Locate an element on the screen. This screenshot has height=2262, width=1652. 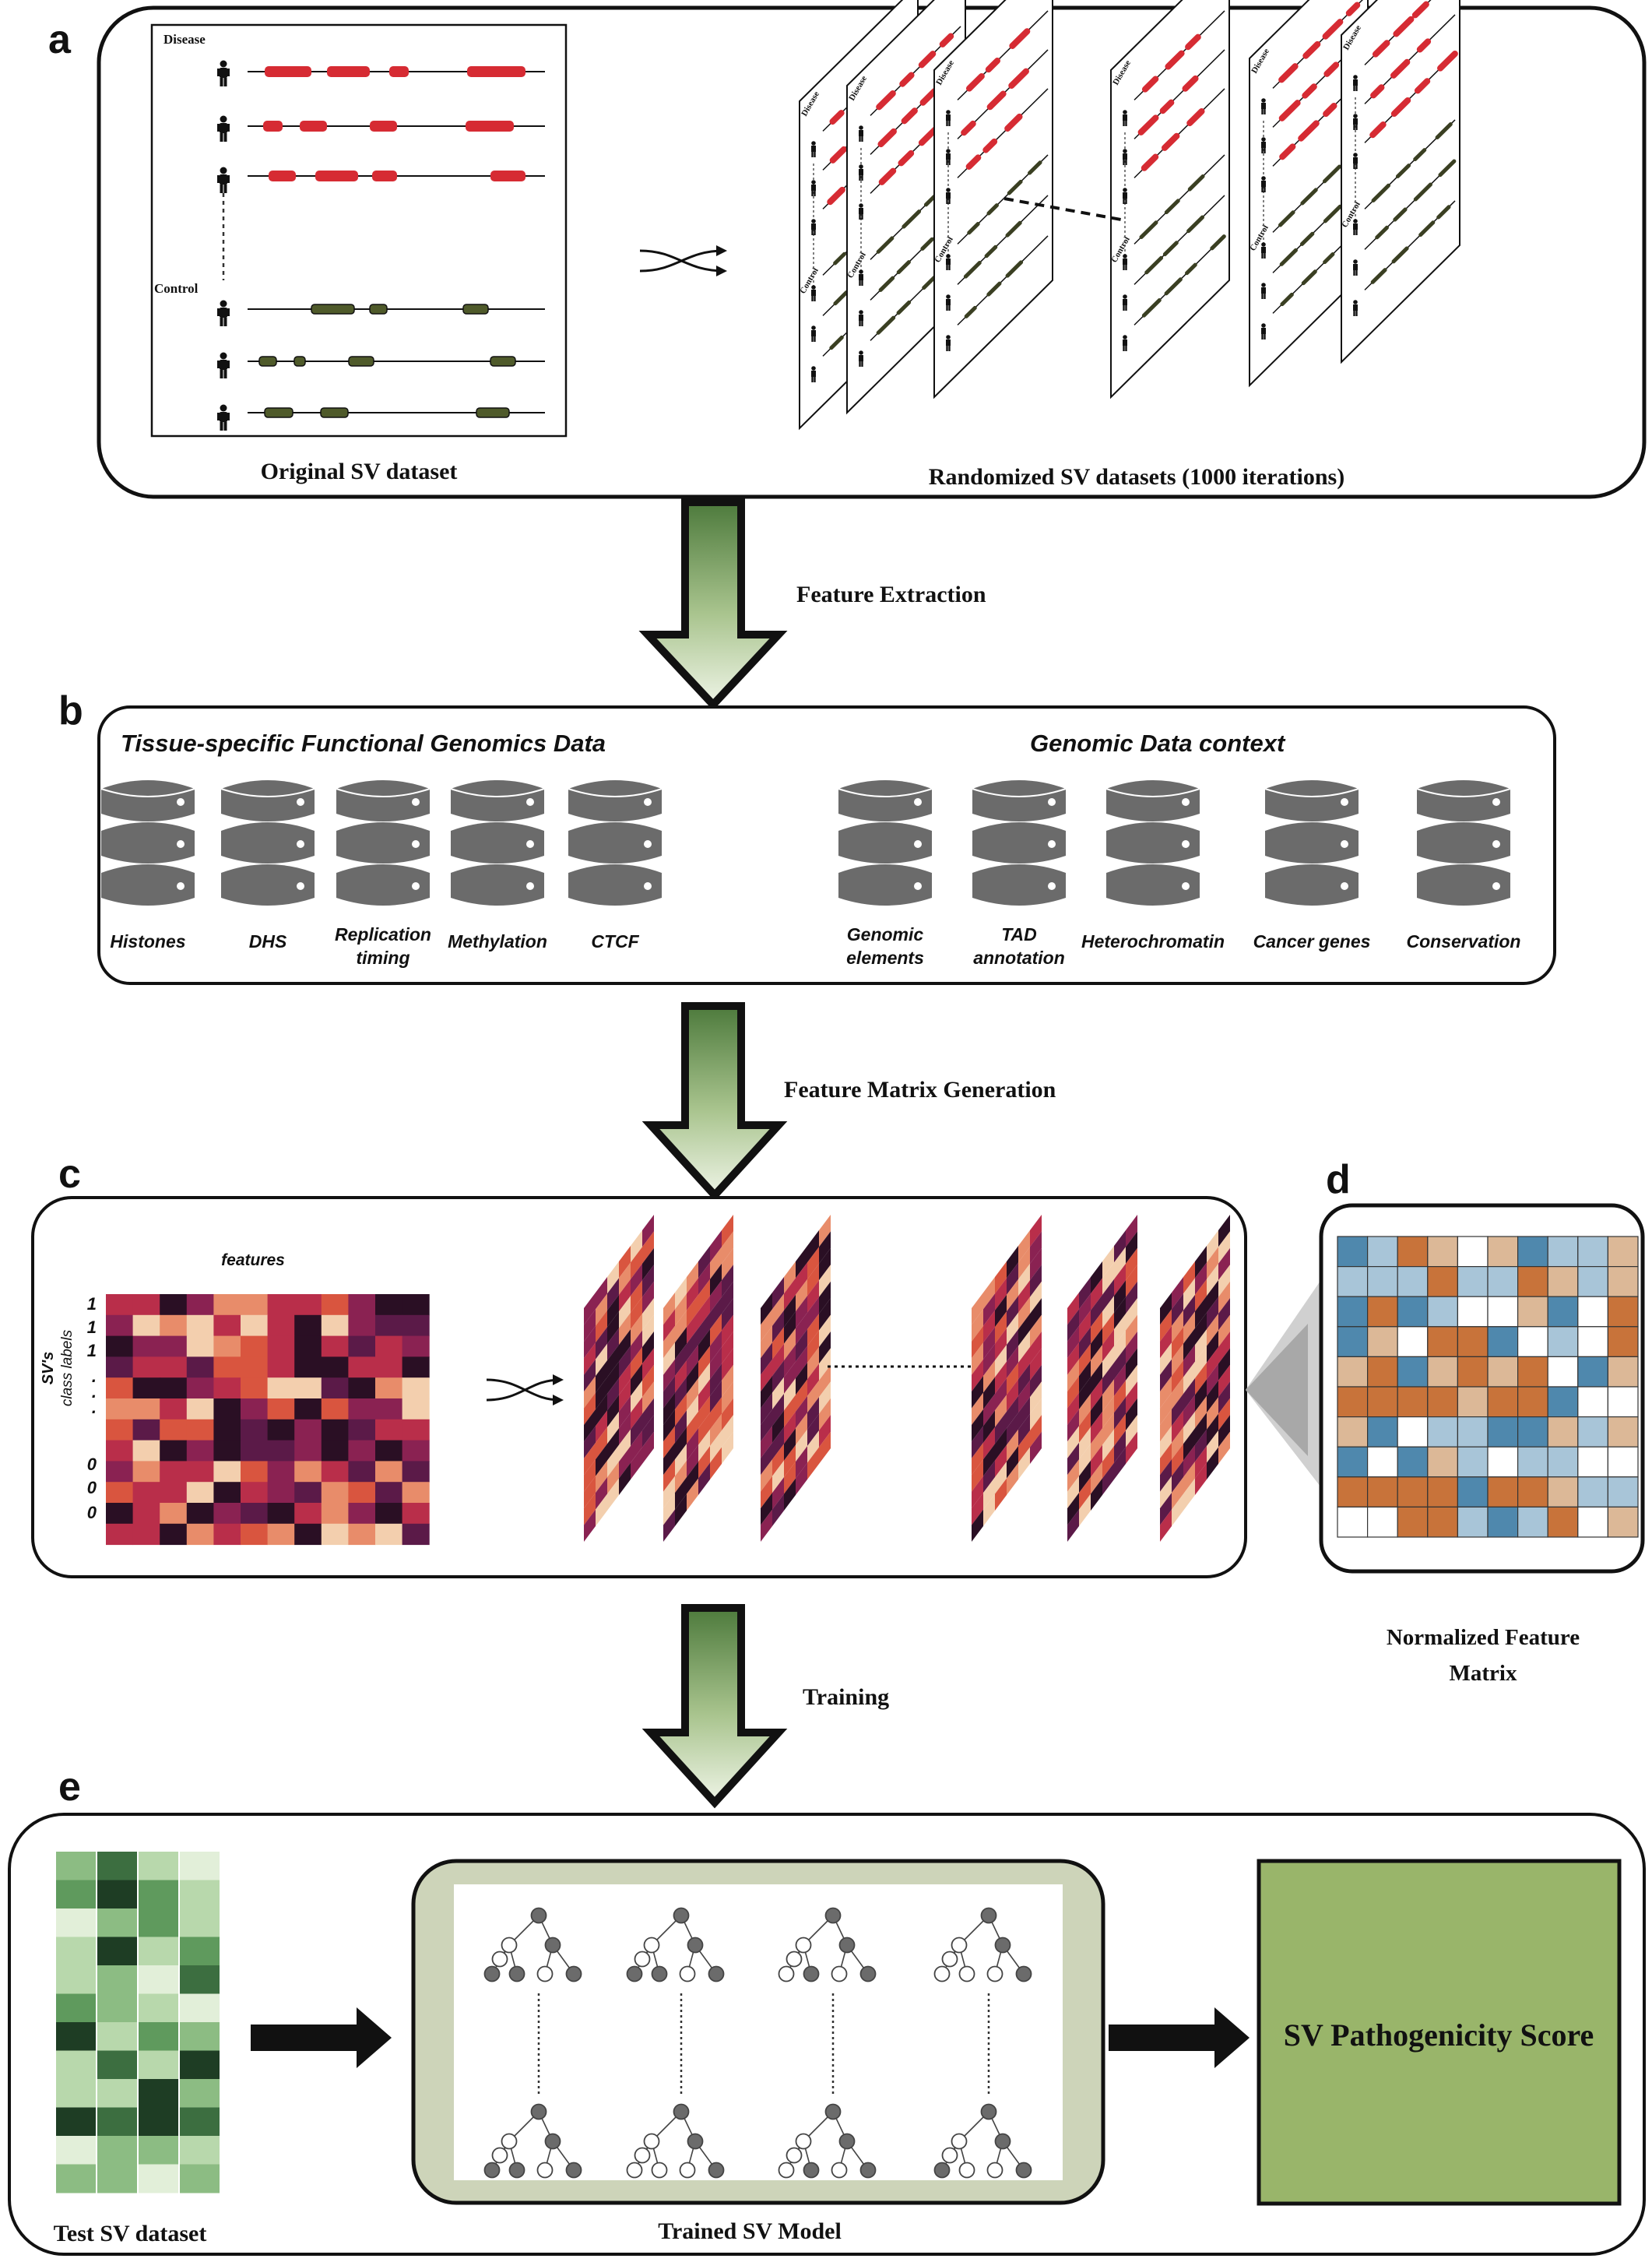
panel-d: d Normalized Feature Matrix is located at coordinates (1445, 1422).